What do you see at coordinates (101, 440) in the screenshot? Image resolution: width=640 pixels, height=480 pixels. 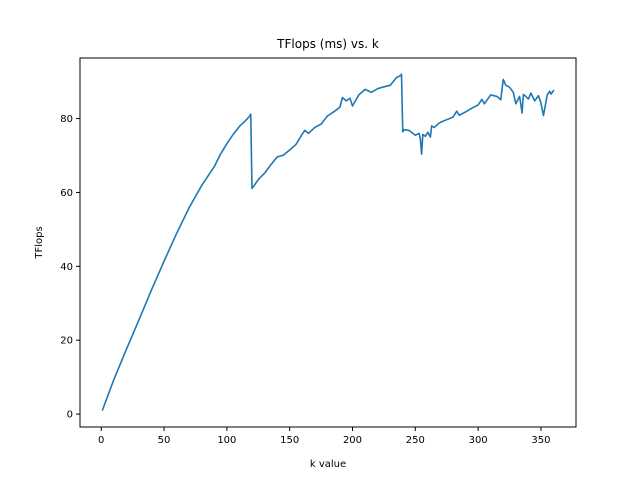 I see `x-tick-label: 0` at bounding box center [101, 440].